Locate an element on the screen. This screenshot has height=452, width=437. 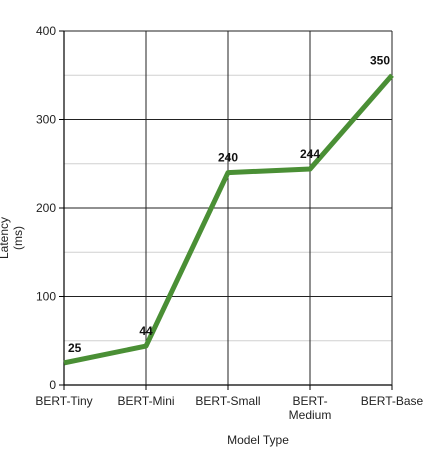
data-label: 244 is located at coordinates (310, 154).